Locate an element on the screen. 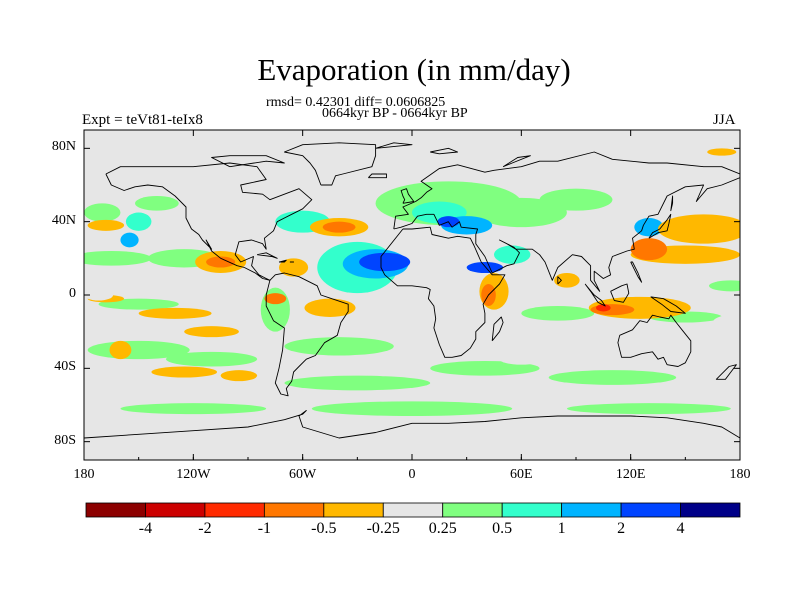 This screenshot has width=800, height=600. colorbar-label: 1 is located at coordinates (561, 528).